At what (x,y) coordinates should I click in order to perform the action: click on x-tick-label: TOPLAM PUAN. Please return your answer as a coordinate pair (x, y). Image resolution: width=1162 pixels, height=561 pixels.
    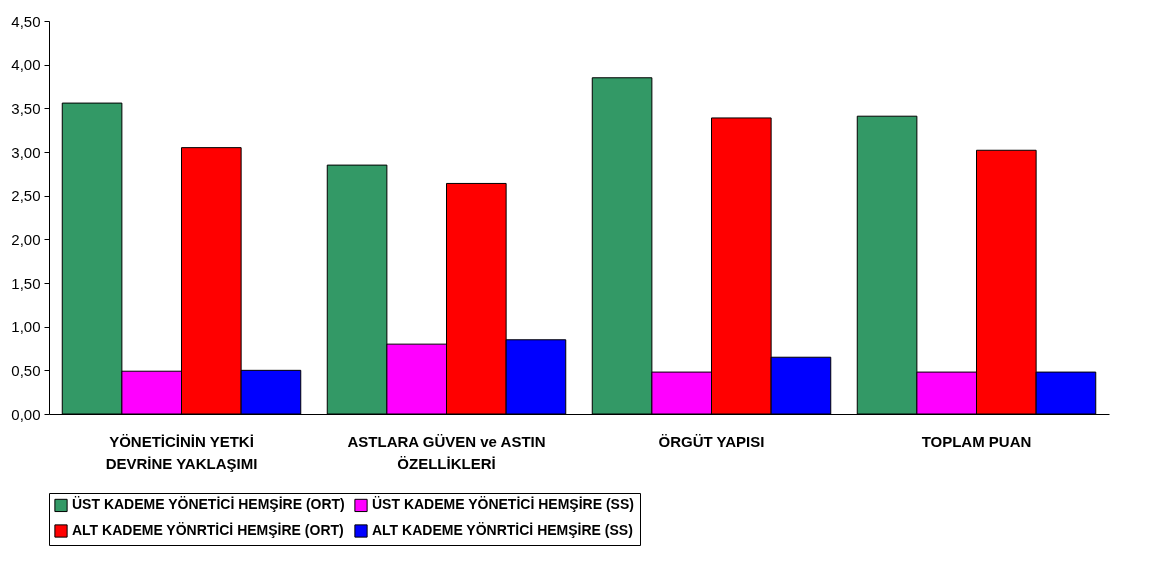
    Looking at the image, I should click on (976, 441).